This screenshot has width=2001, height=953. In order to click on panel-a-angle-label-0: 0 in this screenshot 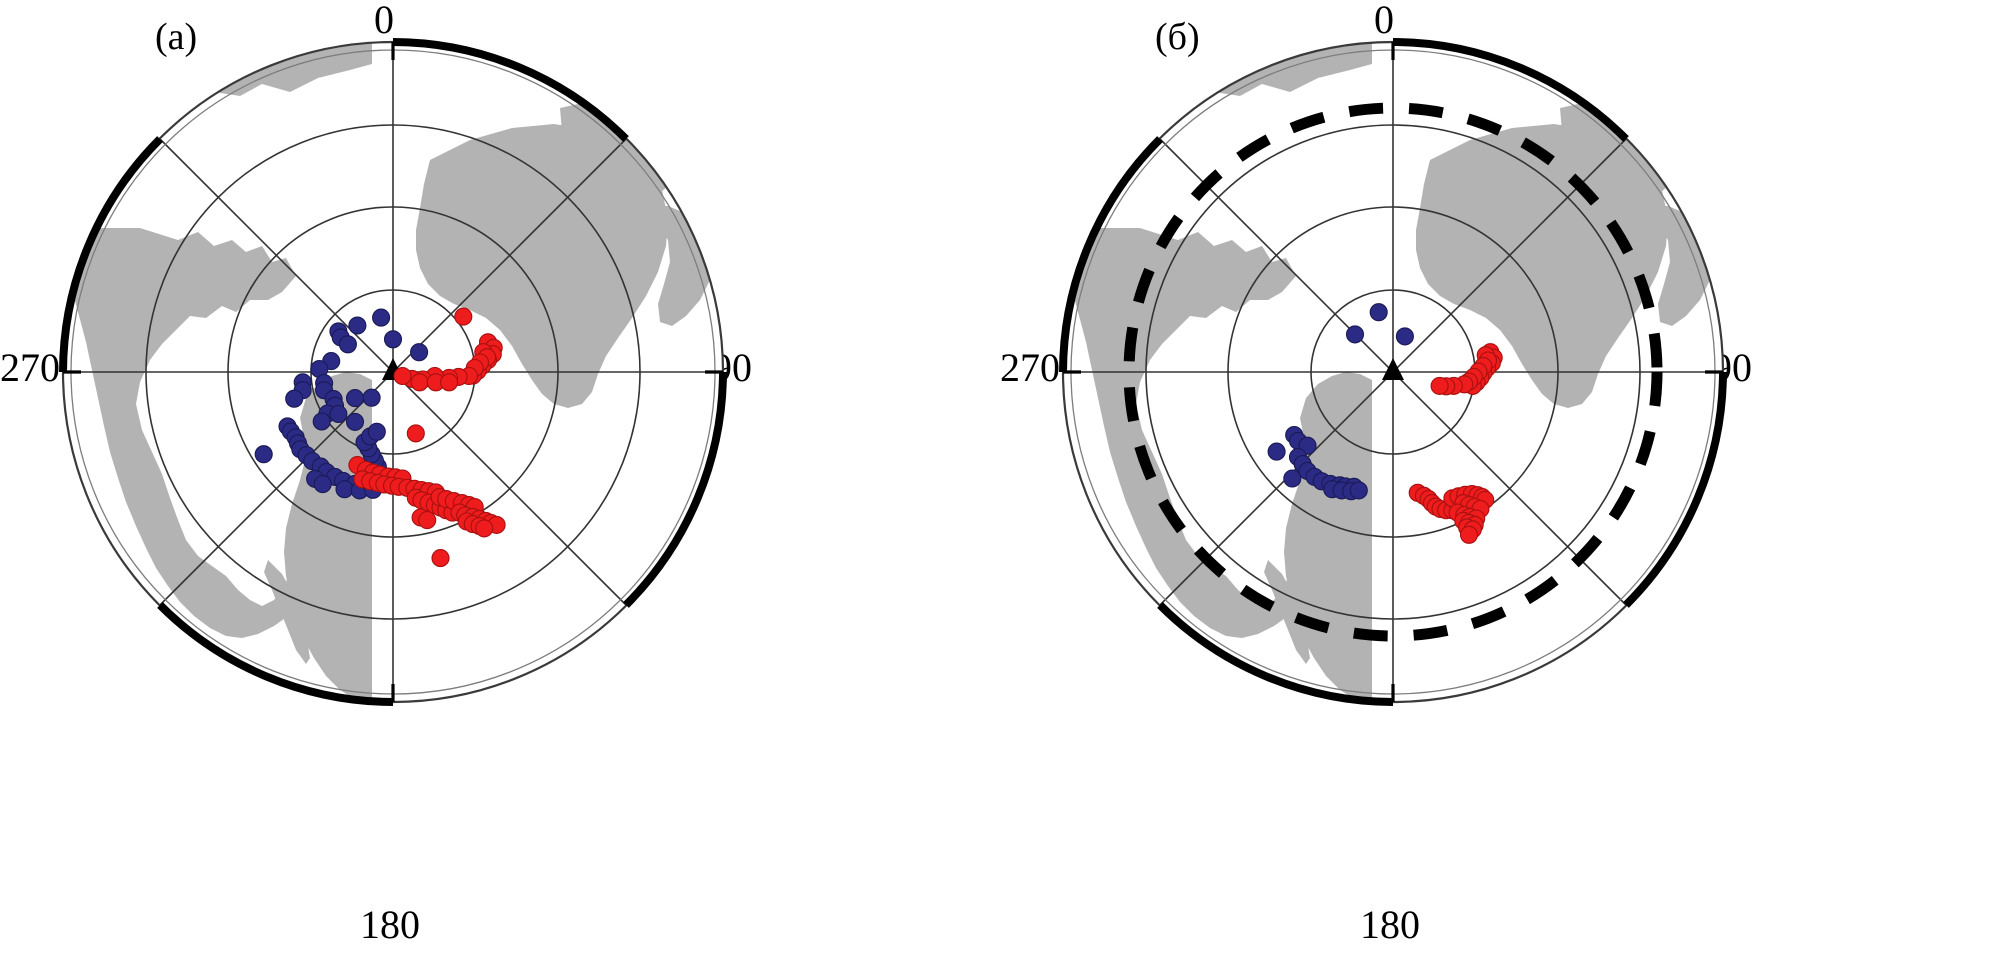, I will do `click(384, 21)`.